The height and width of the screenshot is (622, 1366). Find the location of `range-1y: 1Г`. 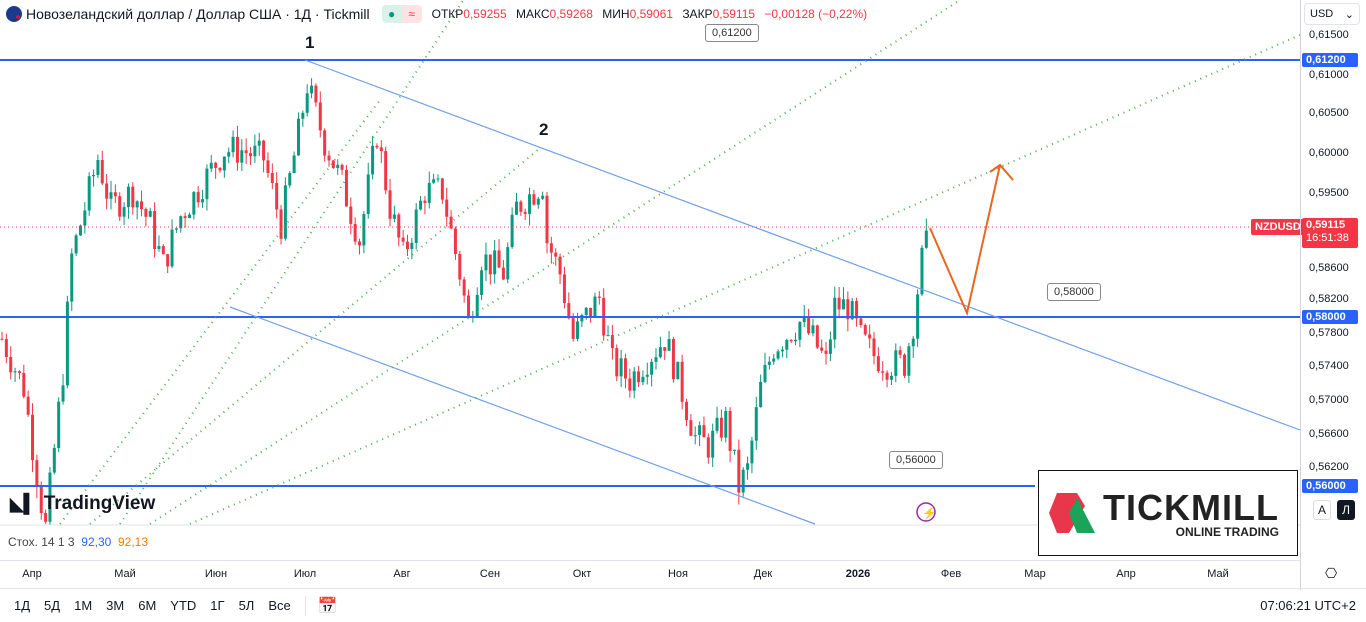

range-1y: 1Г is located at coordinates (217, 605).